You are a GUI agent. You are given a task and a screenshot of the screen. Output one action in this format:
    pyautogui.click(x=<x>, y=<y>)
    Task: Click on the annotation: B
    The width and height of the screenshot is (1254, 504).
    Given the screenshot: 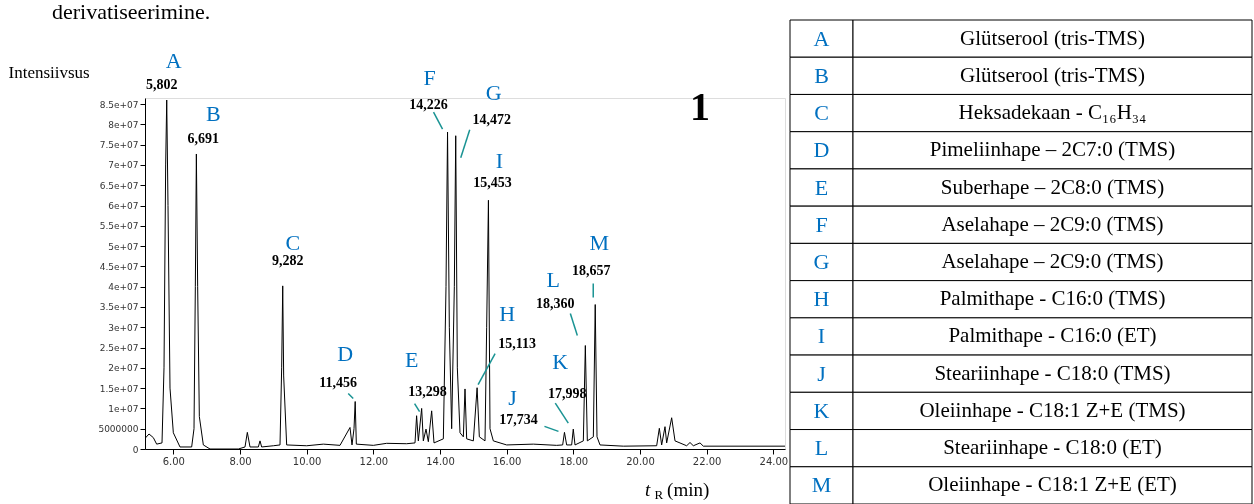 What is the action you would take?
    pyautogui.click(x=213, y=113)
    